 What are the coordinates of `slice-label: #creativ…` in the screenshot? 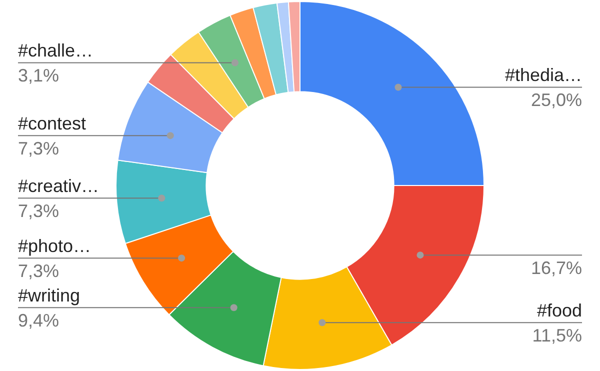 It's located at (59, 186).